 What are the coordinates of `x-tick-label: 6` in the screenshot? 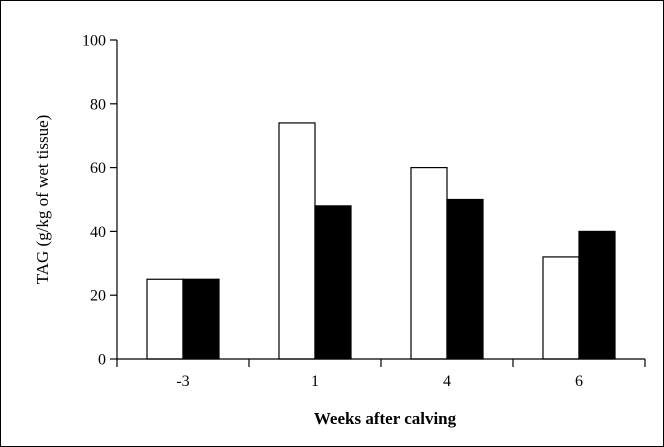 It's located at (579, 381).